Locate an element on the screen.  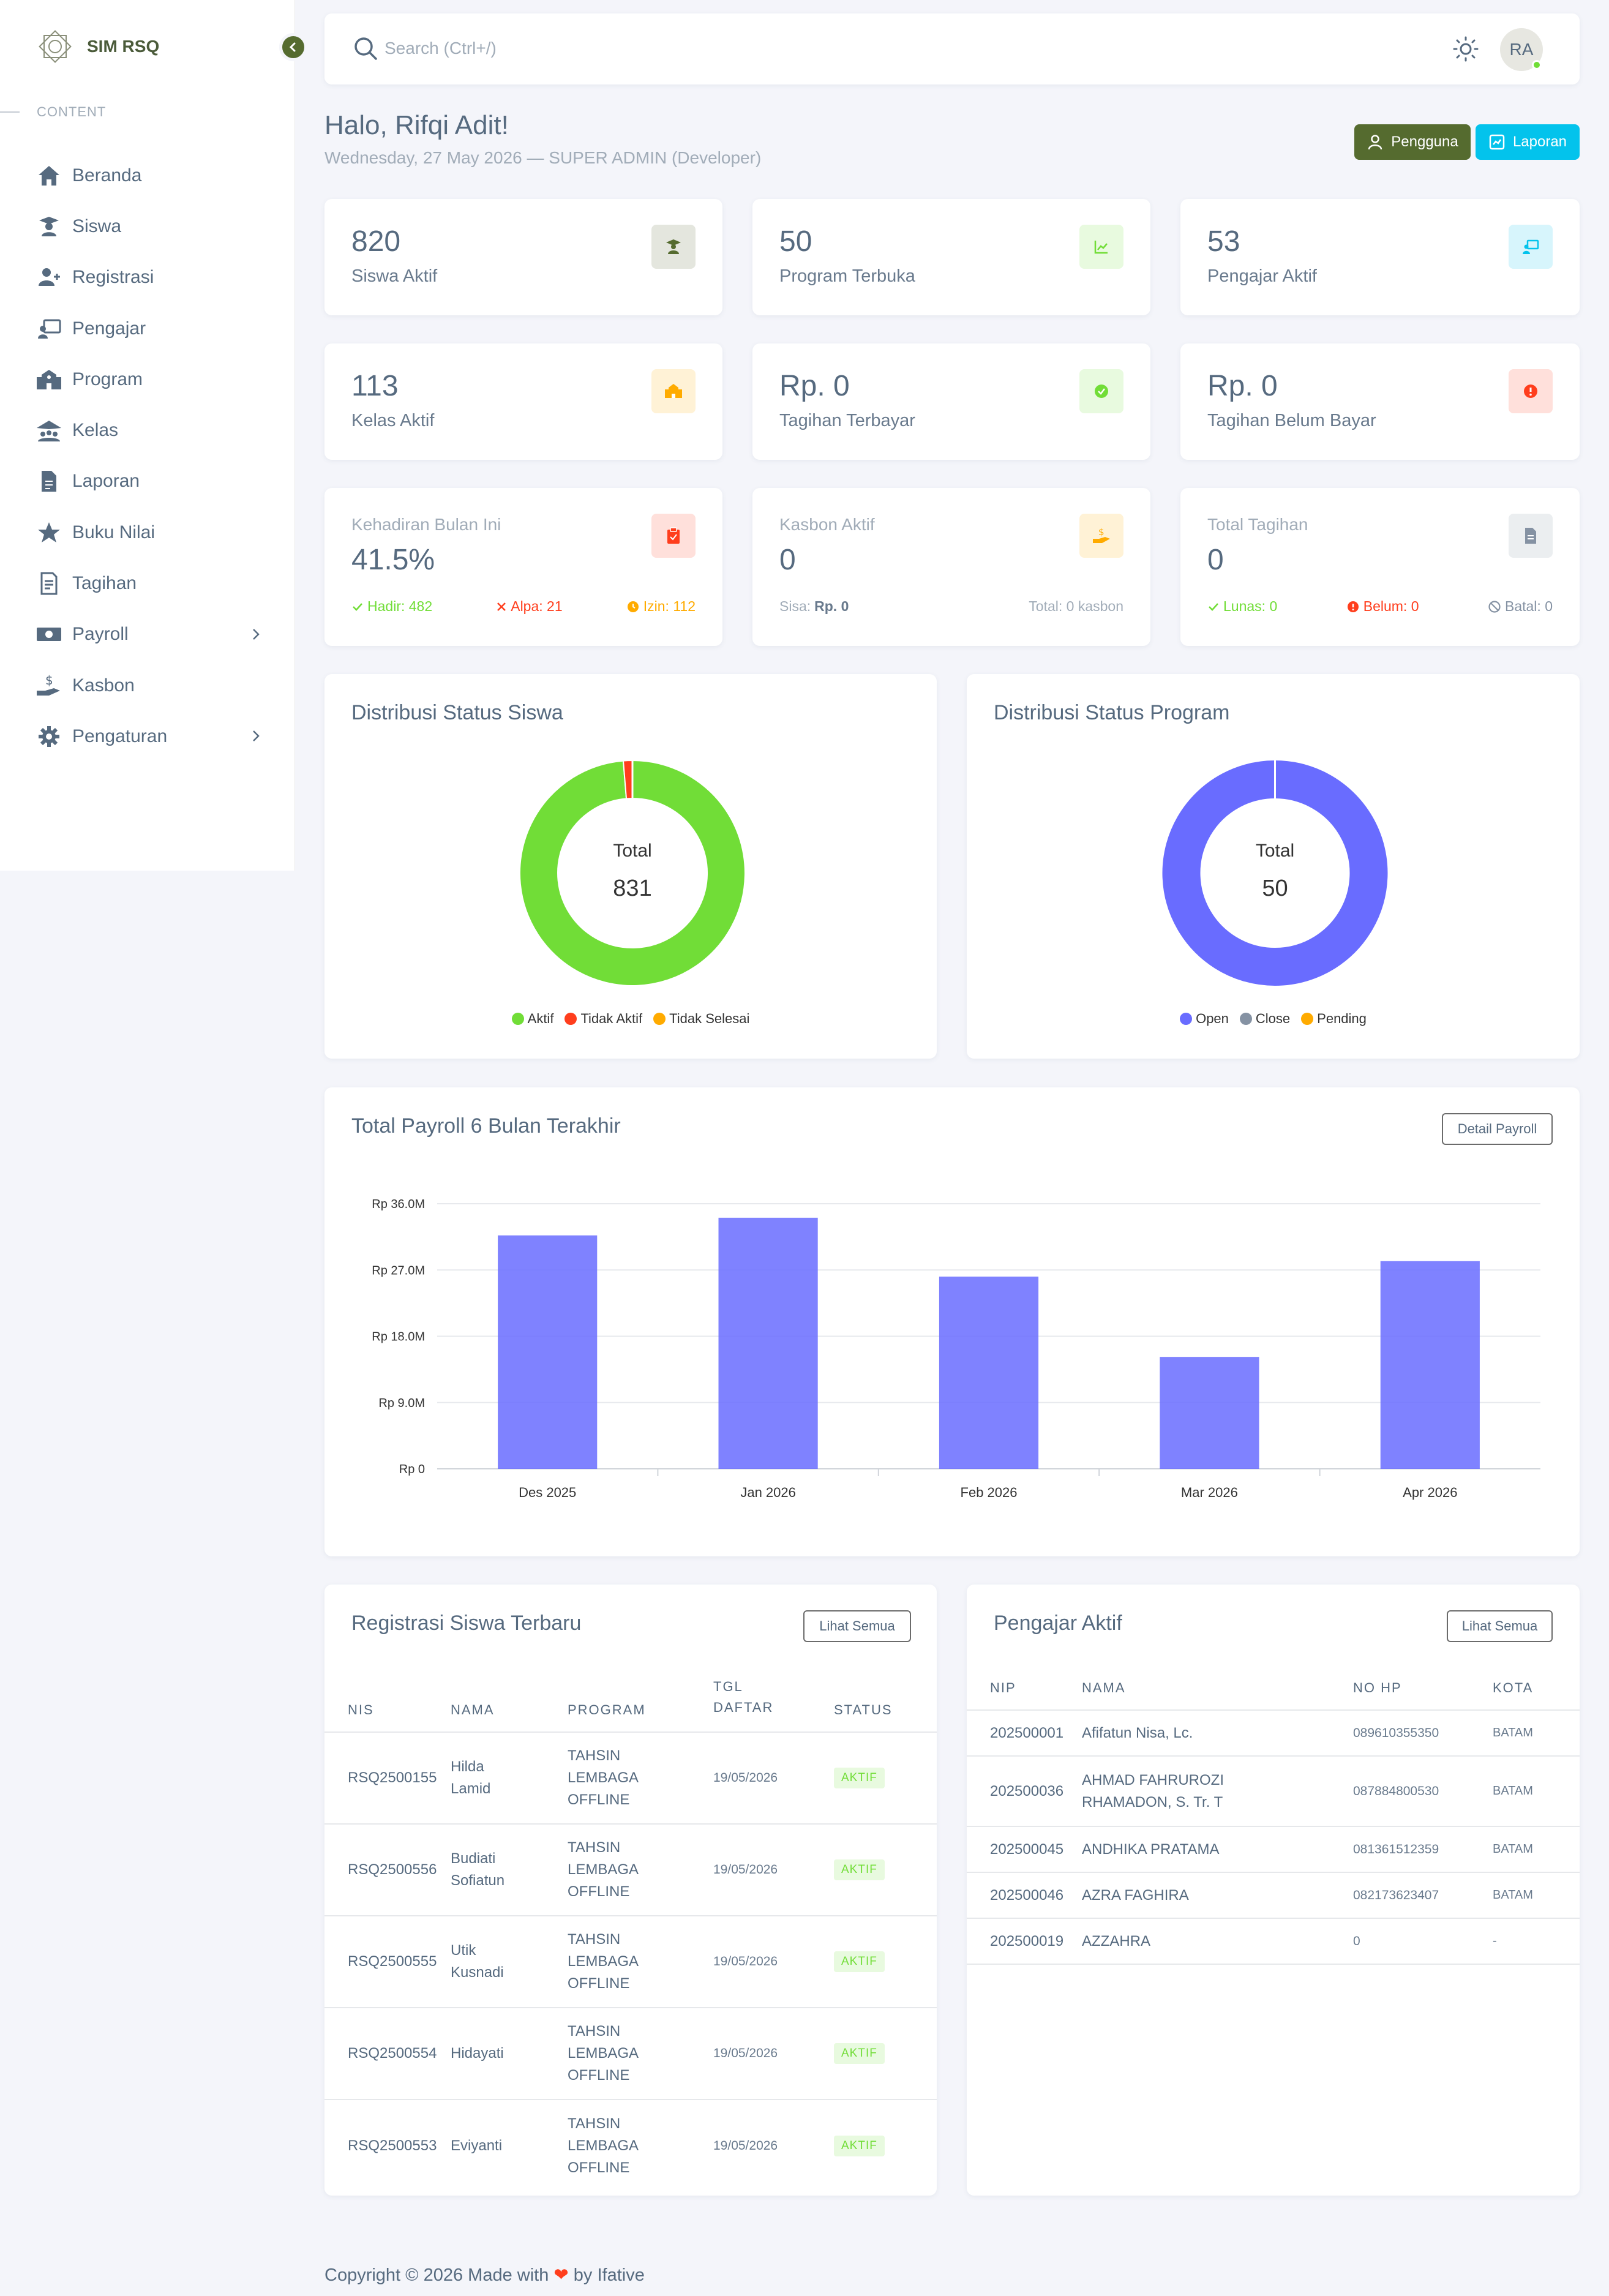
legend-item-pending: Pending is located at coordinates (1334, 1019).